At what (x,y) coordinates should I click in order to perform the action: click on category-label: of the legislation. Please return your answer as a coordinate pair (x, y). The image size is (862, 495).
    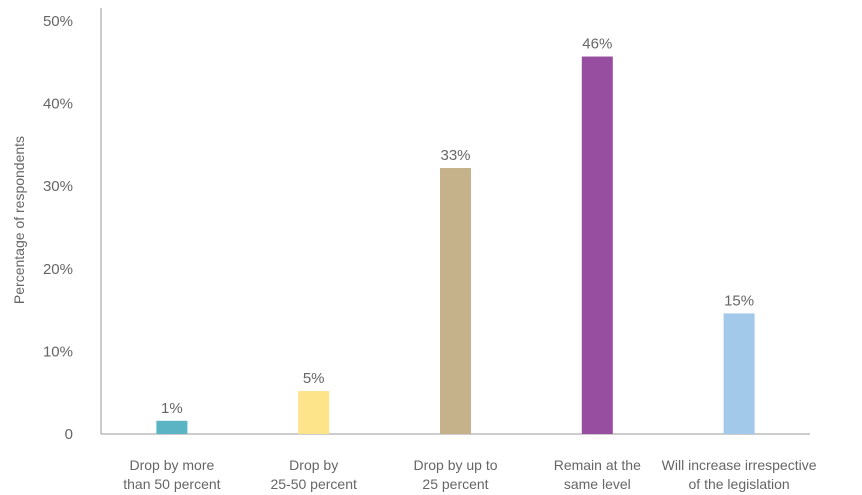
    Looking at the image, I should click on (739, 484).